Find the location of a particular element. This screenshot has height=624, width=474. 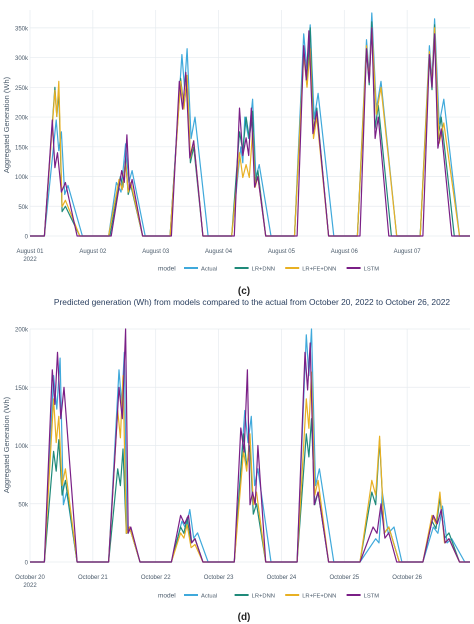

panel-d-legend: model Actual LR+DNN LR+FE+DNN LSTM is located at coordinates (268, 596).